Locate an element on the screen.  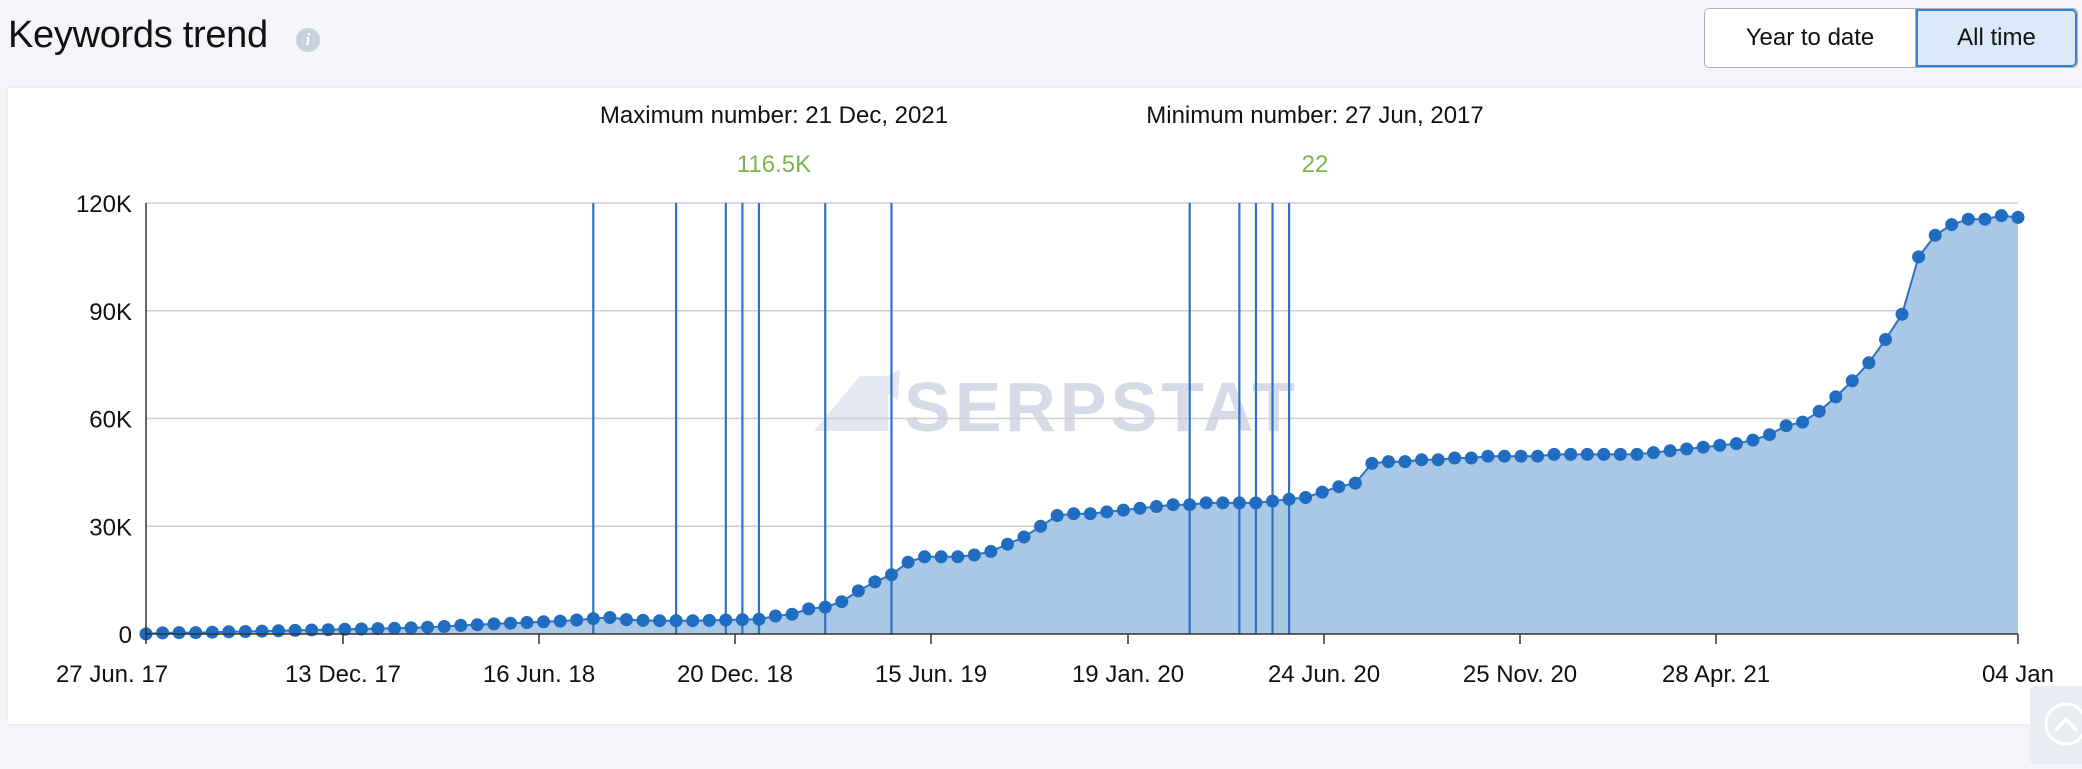
all-time-button: All time is located at coordinates (1996, 38).